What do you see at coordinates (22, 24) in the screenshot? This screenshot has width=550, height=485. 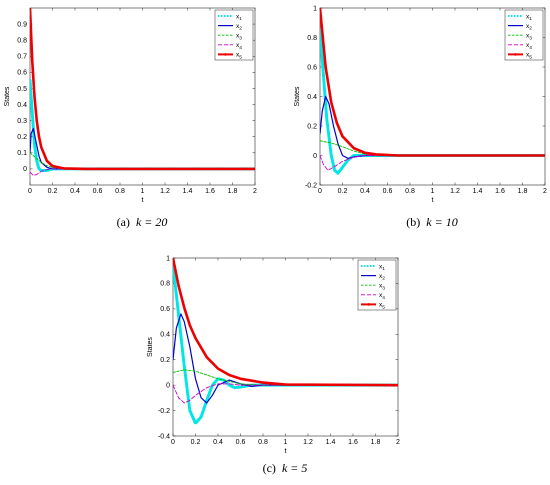 I see `y-tick-label: 0.9` at bounding box center [22, 24].